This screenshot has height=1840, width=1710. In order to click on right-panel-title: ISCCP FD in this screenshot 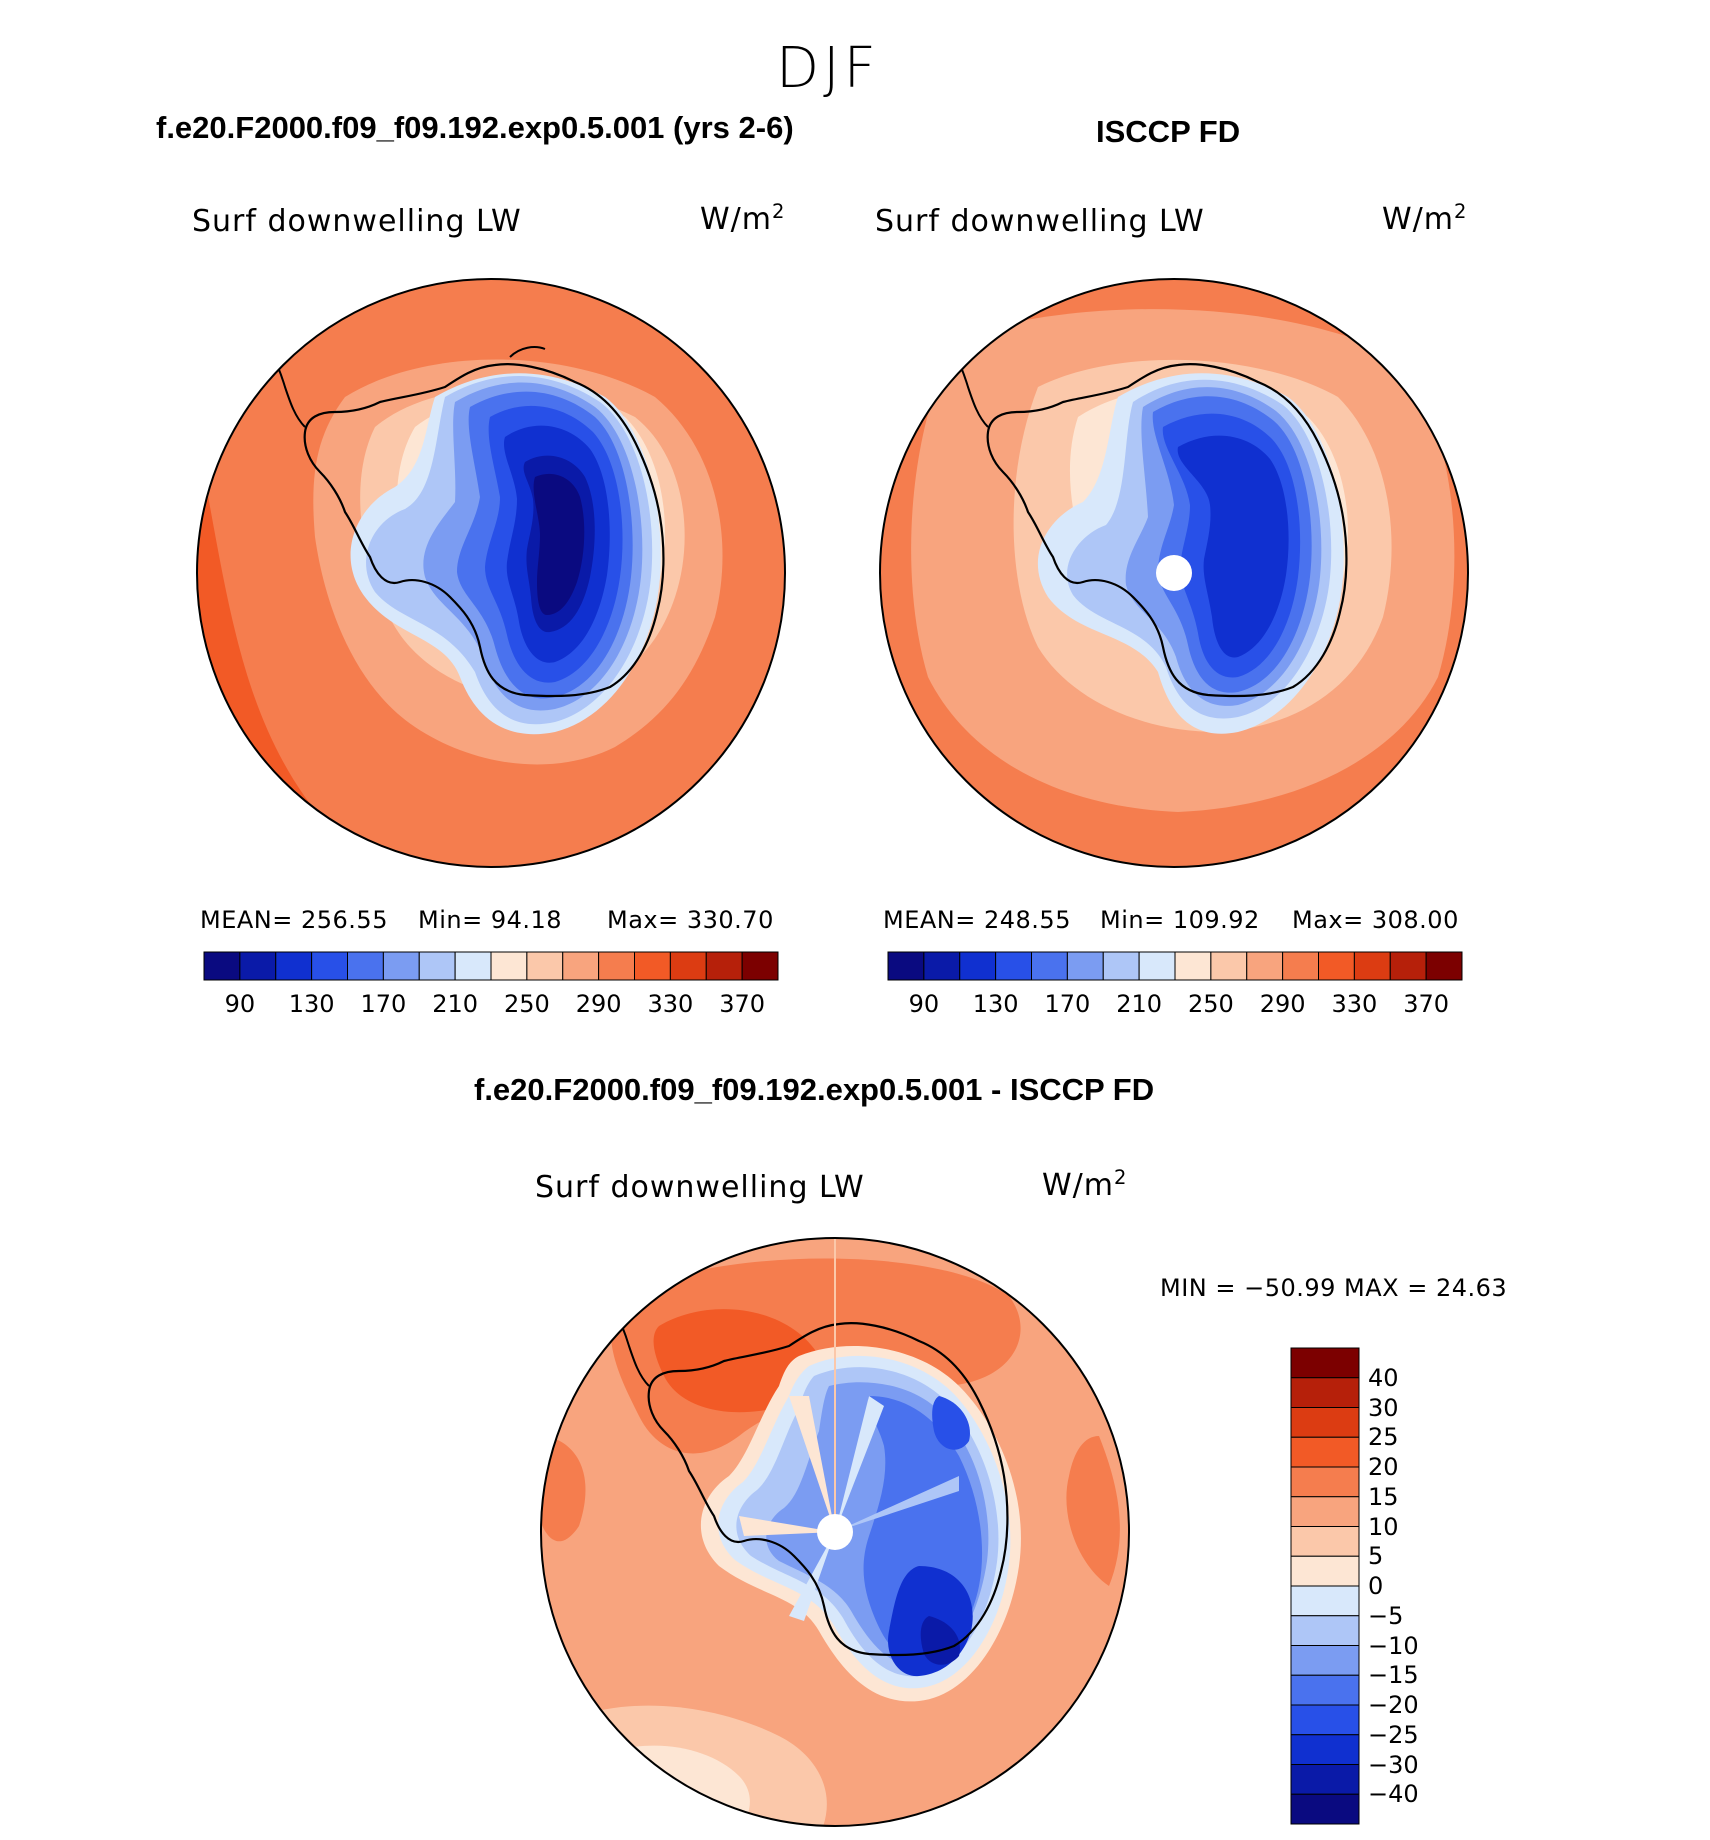, I will do `click(1168, 131)`.